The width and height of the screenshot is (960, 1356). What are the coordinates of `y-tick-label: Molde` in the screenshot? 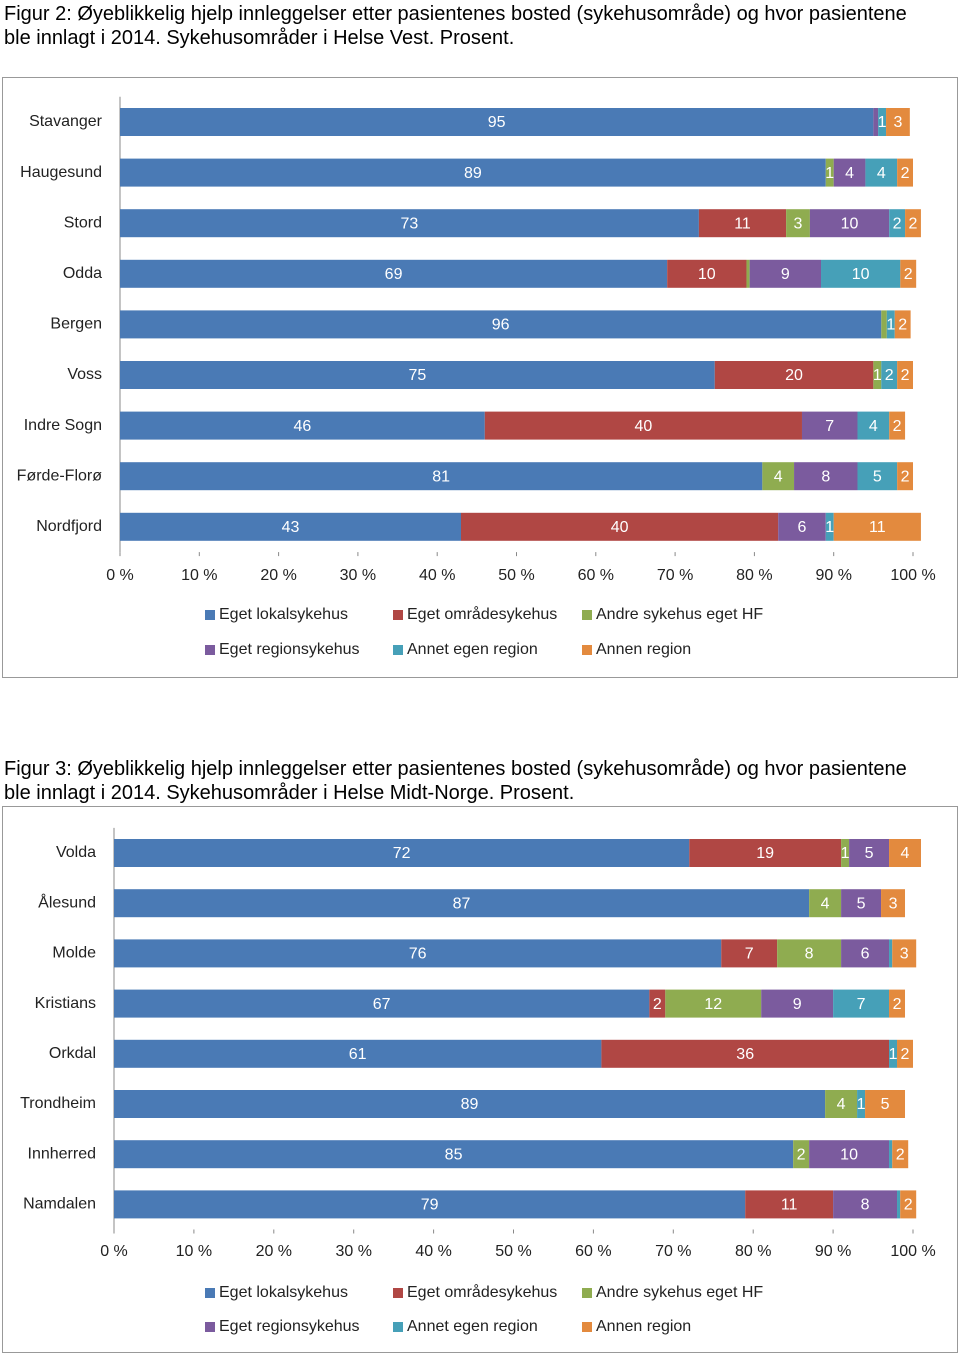 It's located at (74, 953).